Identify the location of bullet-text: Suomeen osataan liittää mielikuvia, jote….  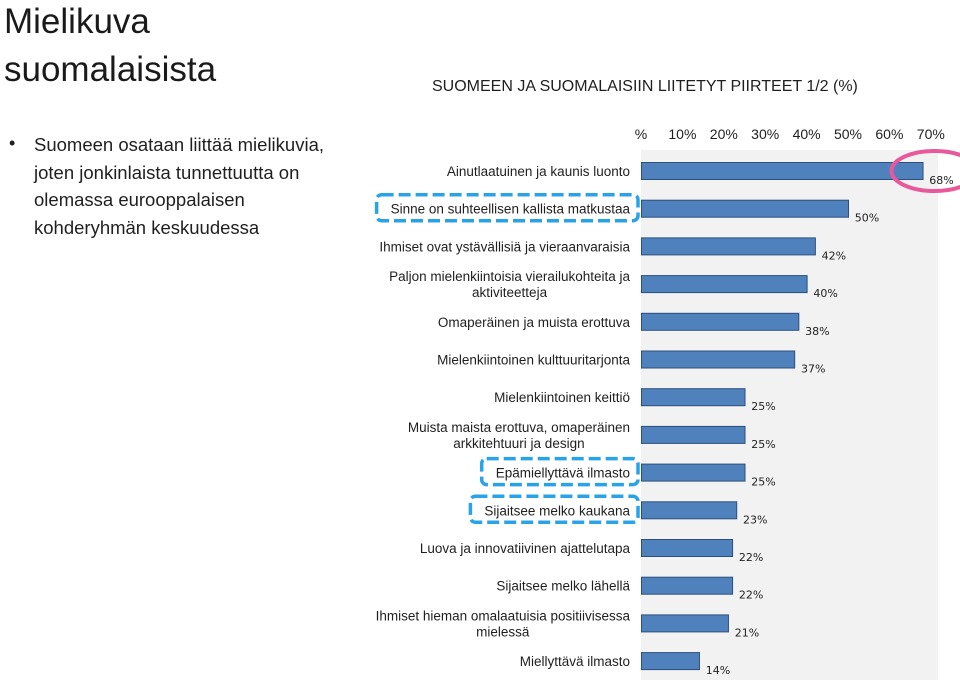
(179, 186).